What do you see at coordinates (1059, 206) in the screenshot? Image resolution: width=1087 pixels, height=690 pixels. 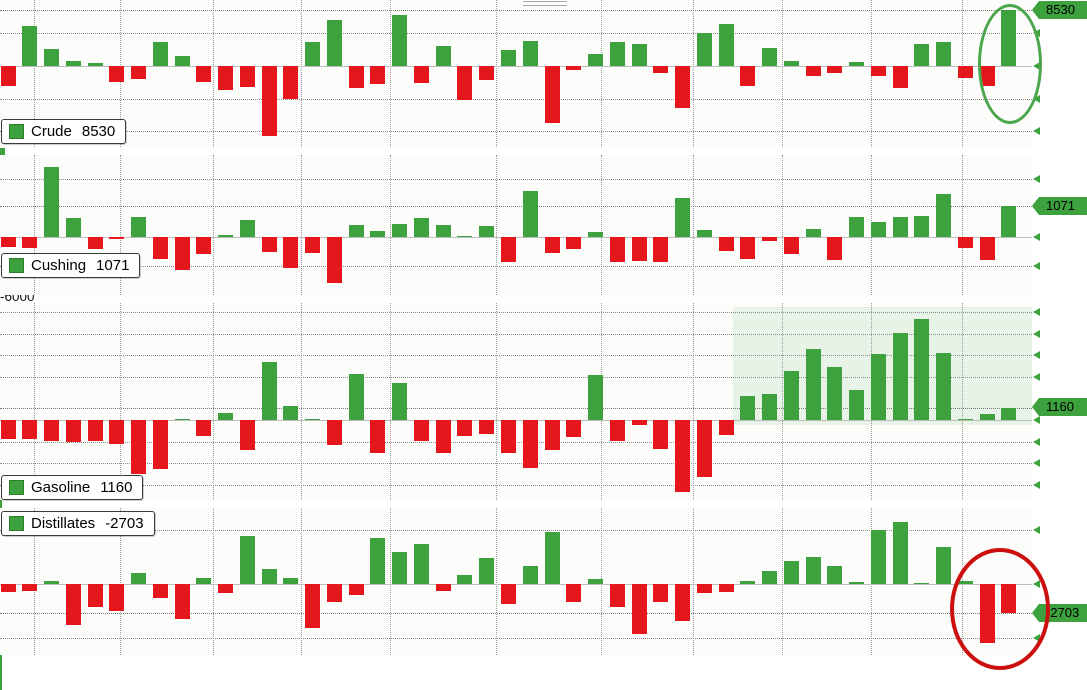 I see `axis-value-tag-cushing: 1071` at bounding box center [1059, 206].